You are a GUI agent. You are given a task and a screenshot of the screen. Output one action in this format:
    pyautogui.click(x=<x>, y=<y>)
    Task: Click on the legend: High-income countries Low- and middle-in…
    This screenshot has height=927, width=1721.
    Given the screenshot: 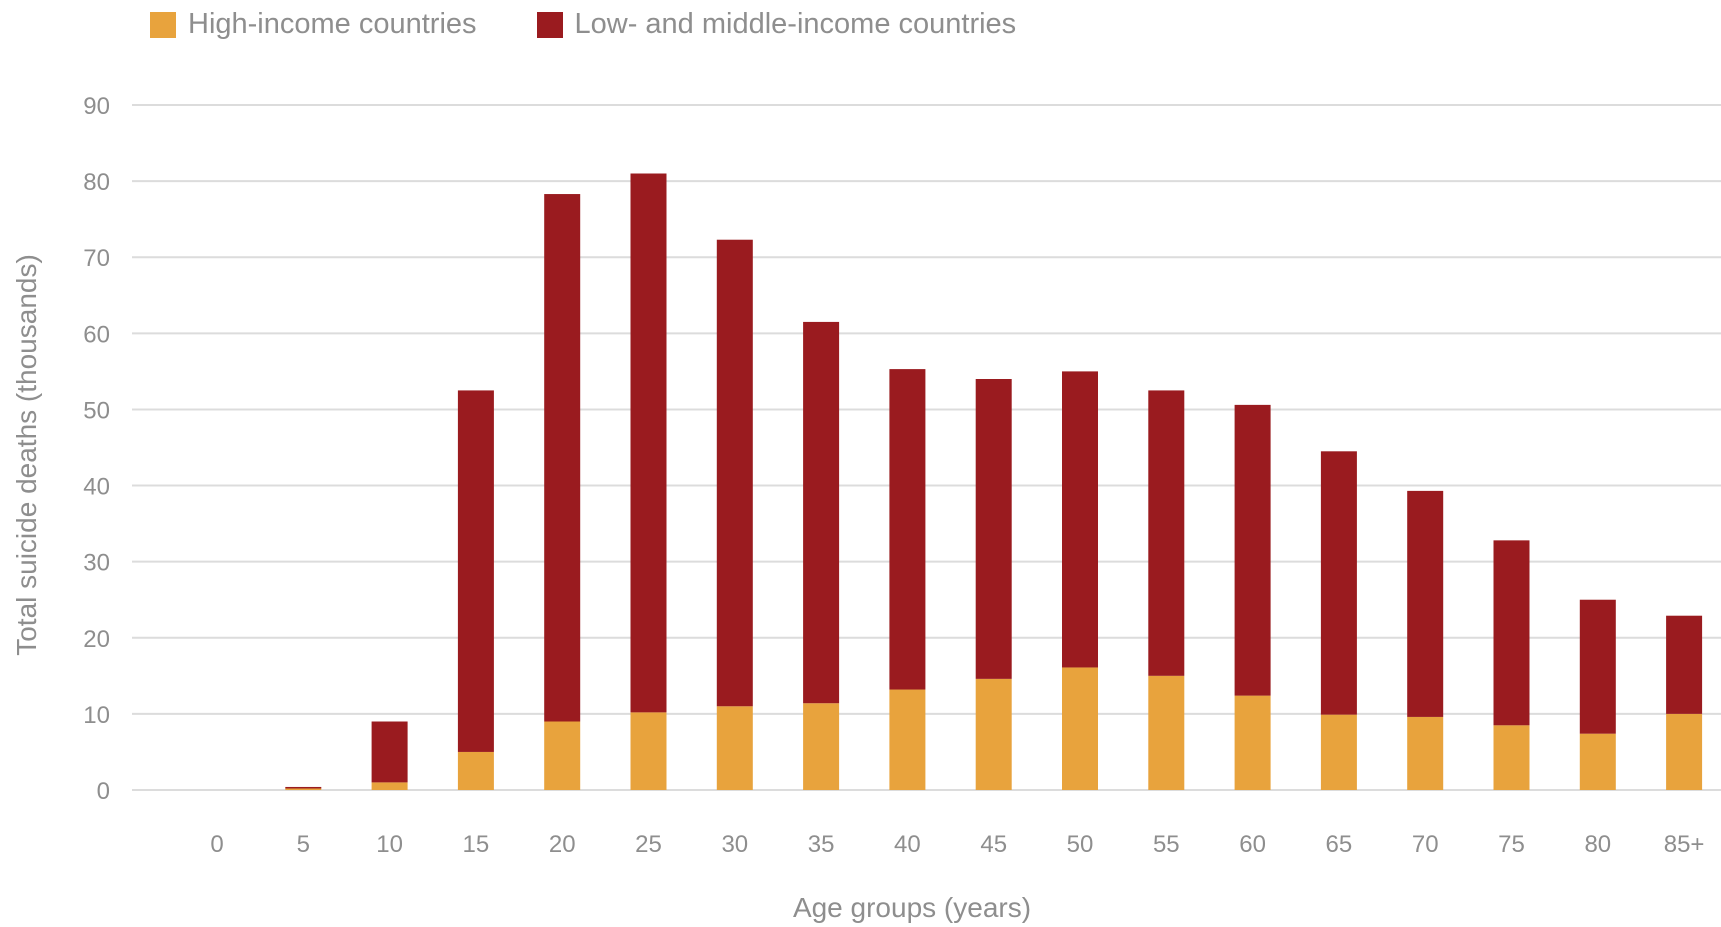 What is the action you would take?
    pyautogui.click(x=613, y=24)
    